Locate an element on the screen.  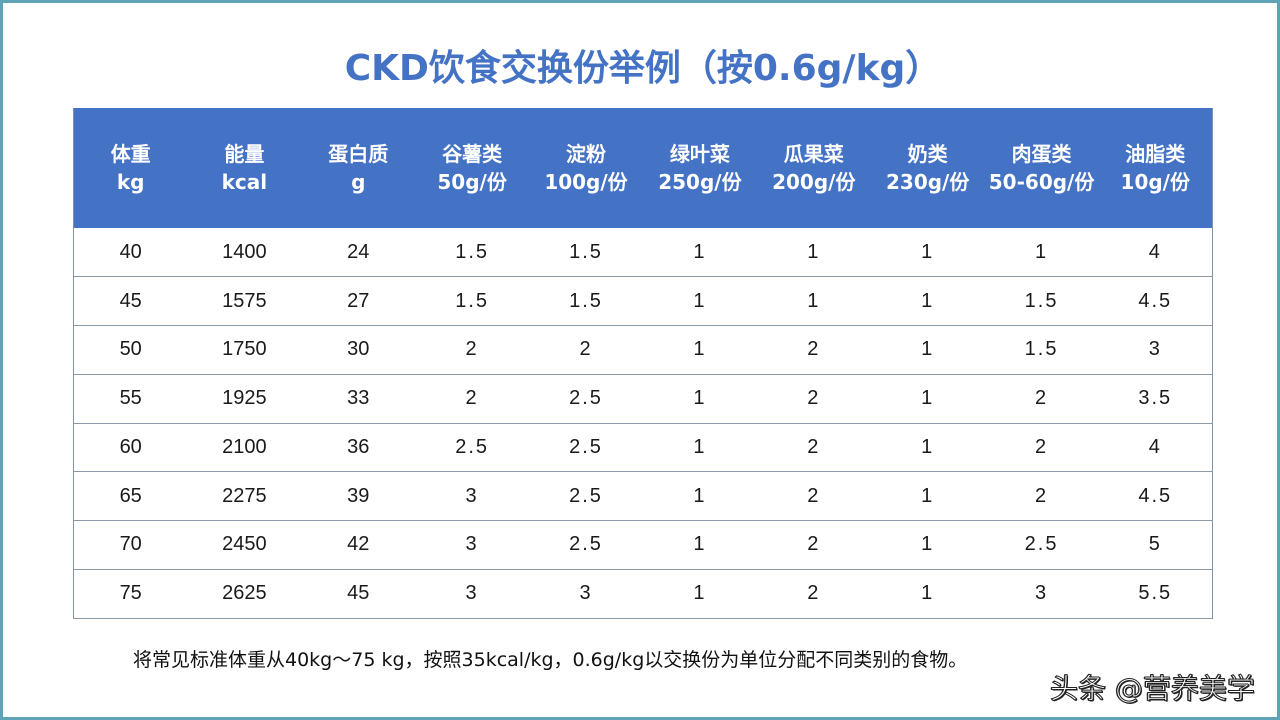
col-header-unit: kcal is located at coordinates (244, 182).